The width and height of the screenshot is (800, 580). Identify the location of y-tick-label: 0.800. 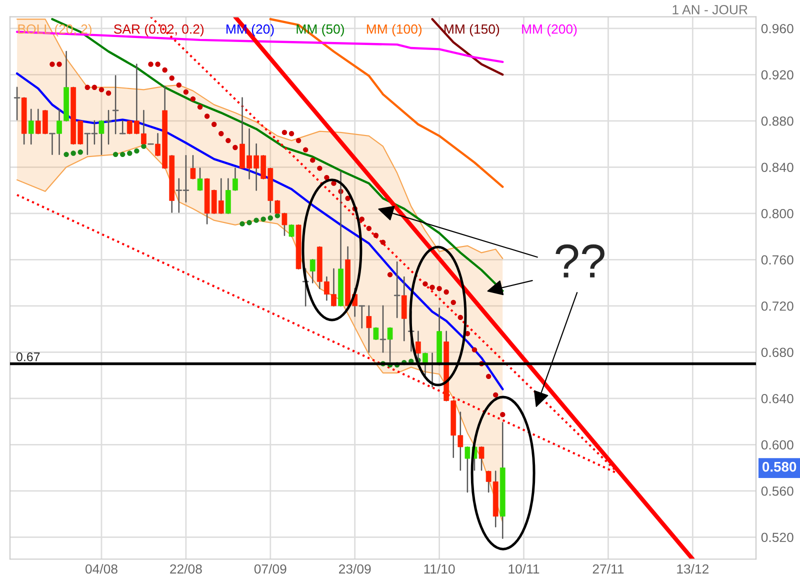
(777, 213).